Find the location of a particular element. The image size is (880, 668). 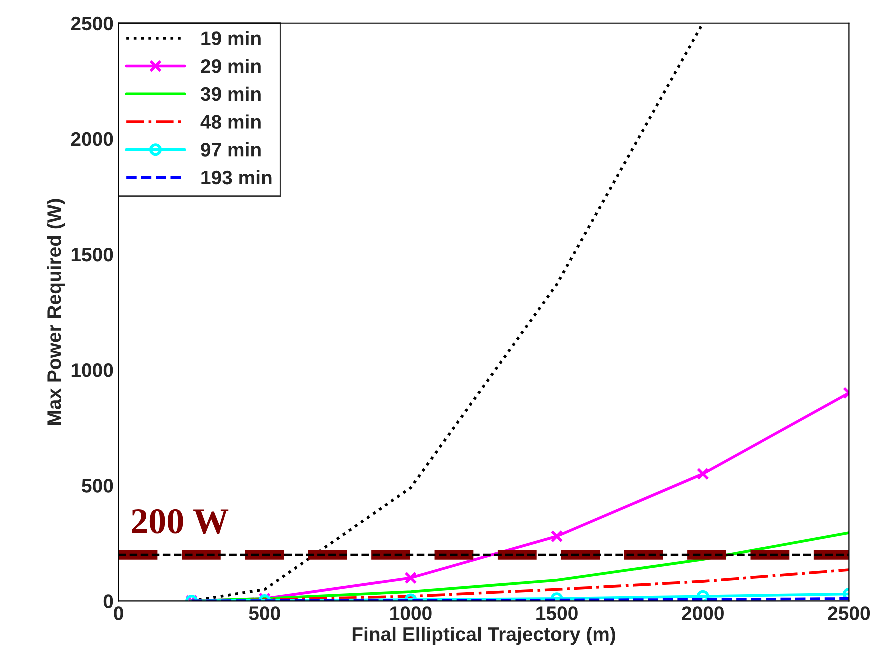

x-tick-label: 1500 is located at coordinates (557, 613).